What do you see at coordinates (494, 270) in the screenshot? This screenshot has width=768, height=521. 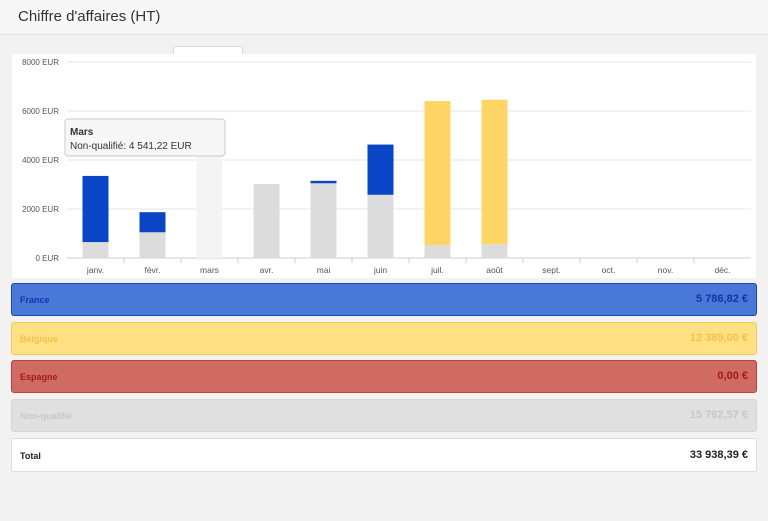 I see `x-tick-label: août` at bounding box center [494, 270].